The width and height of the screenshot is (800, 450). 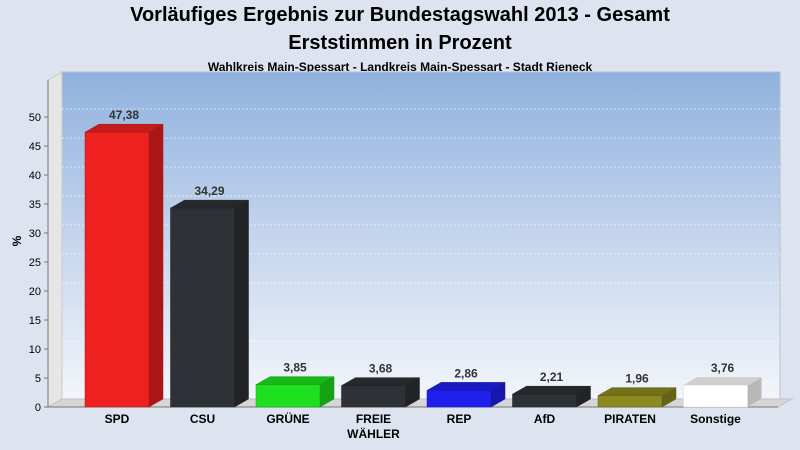 What do you see at coordinates (35, 350) in the screenshot?
I see `y-tick-label: 10` at bounding box center [35, 350].